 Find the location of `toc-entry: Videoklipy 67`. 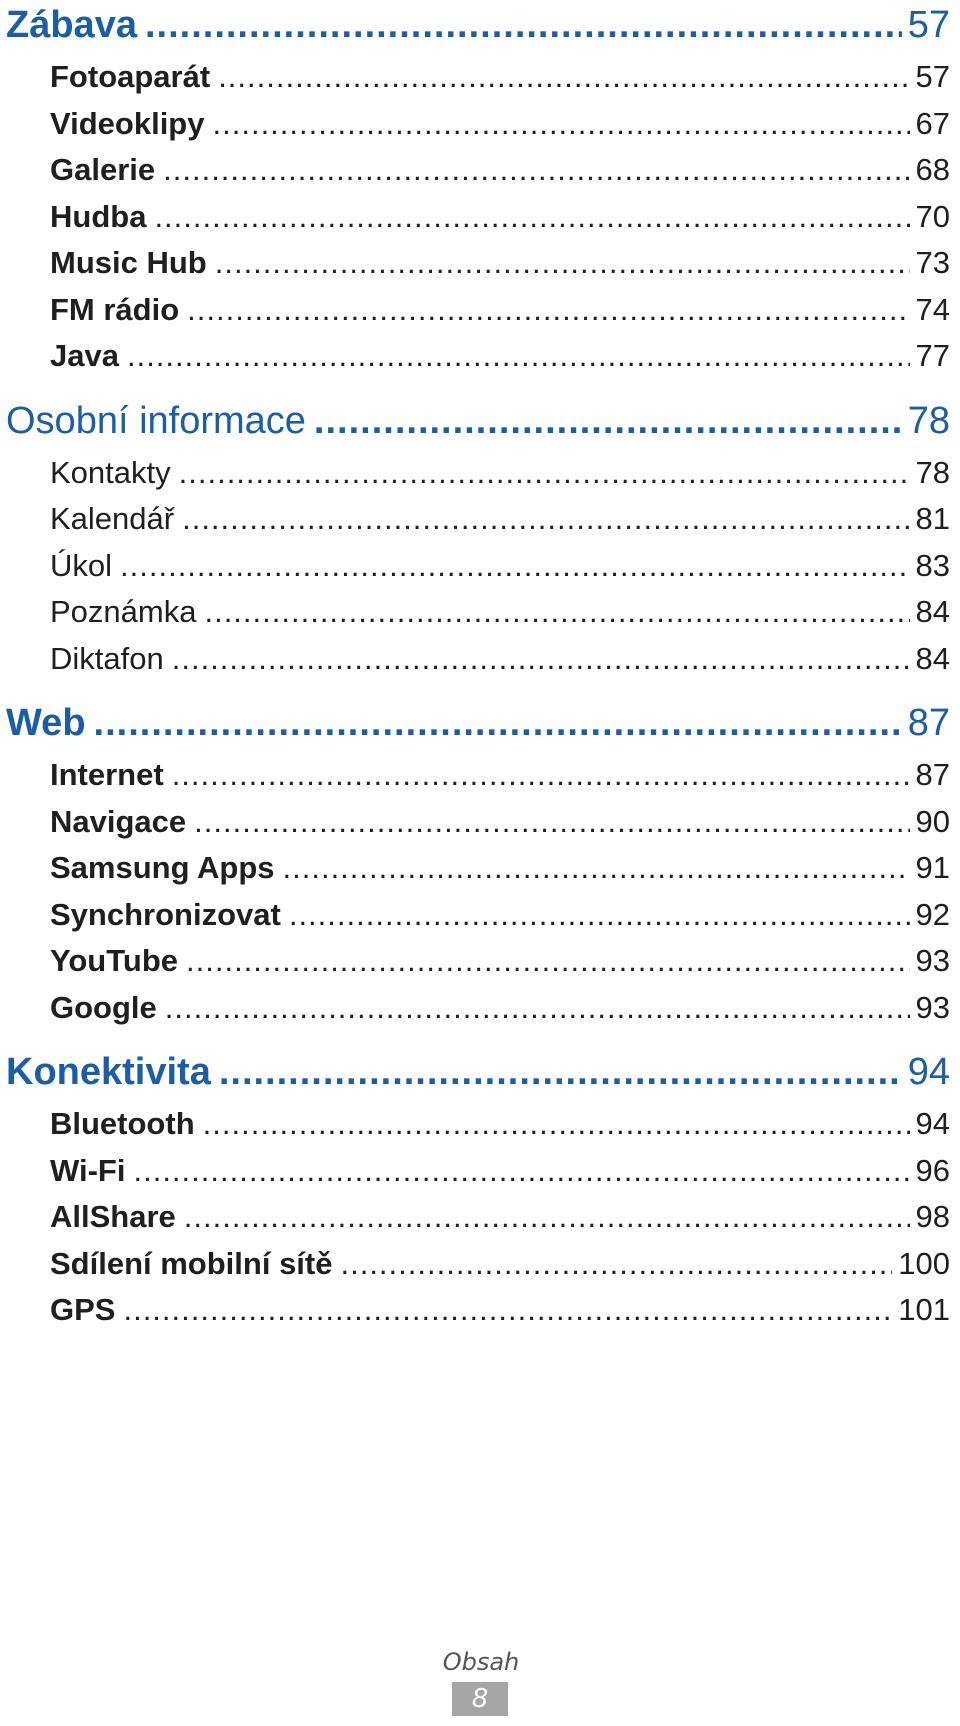

toc-entry: Videoklipy 67 is located at coordinates (480, 124).